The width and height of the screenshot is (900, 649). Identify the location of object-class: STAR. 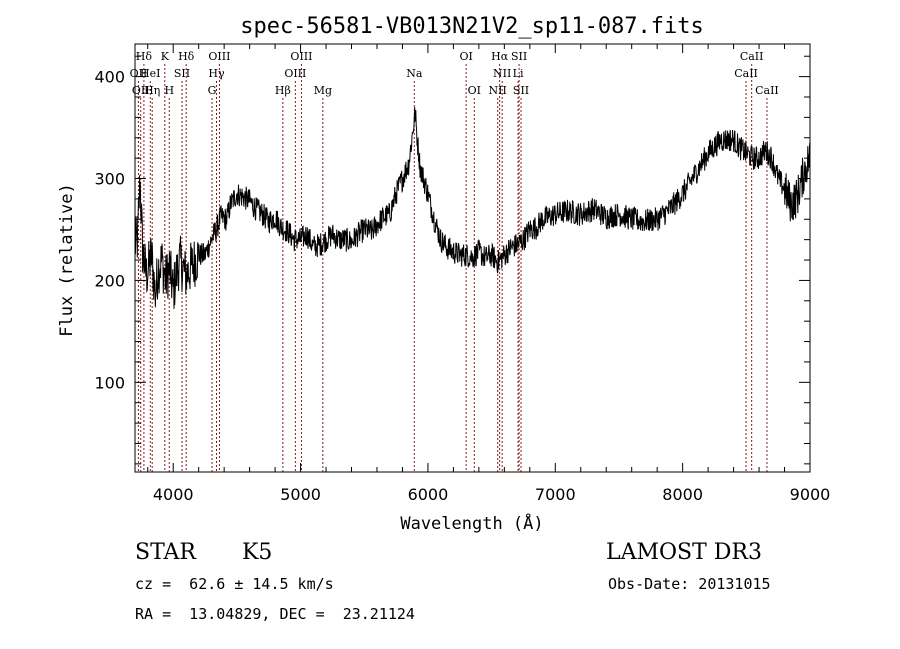
(165, 552).